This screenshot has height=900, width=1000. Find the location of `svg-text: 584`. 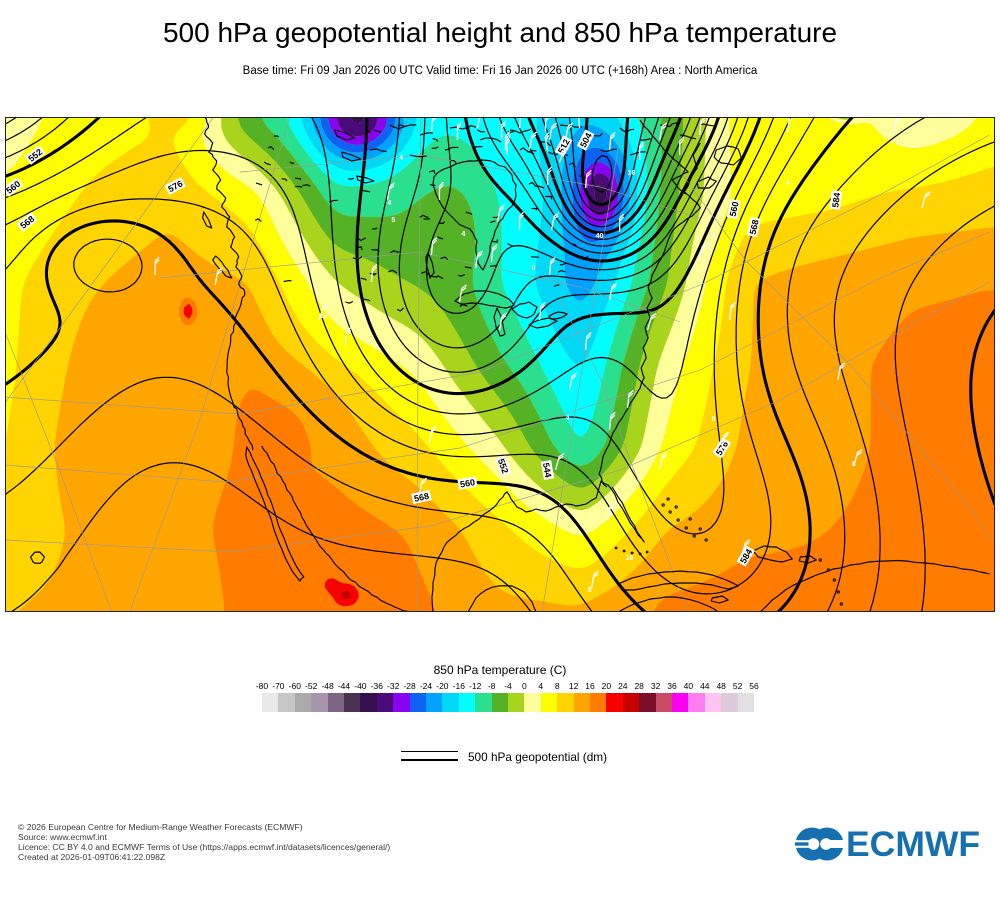

svg-text: 584 is located at coordinates (836, 200).